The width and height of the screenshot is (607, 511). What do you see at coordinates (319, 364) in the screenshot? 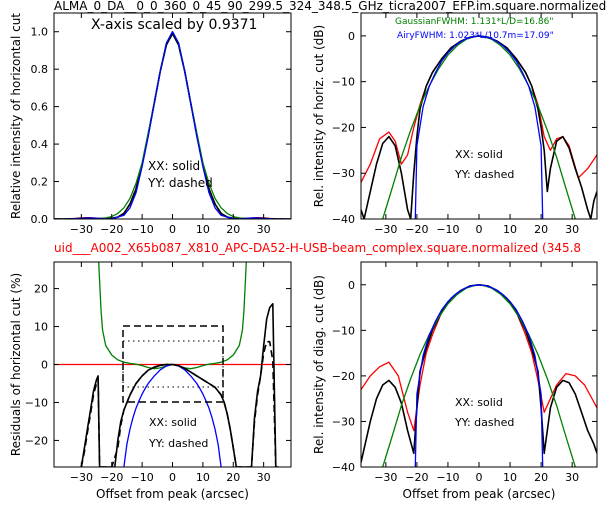
I see `y-axis-label: Rel. intensity of diag. cut (dB)` at bounding box center [319, 364].